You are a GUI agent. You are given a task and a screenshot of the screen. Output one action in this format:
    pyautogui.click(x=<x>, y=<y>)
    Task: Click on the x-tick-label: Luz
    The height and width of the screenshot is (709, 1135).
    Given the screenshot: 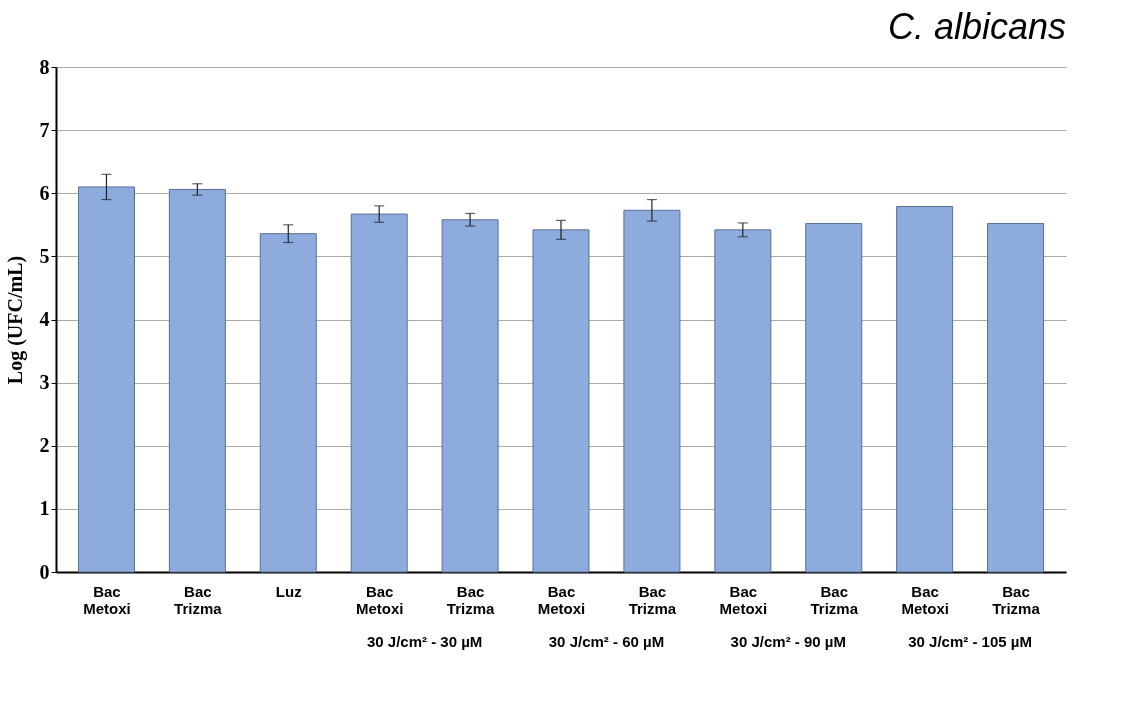 What is the action you would take?
    pyautogui.click(x=288, y=591)
    